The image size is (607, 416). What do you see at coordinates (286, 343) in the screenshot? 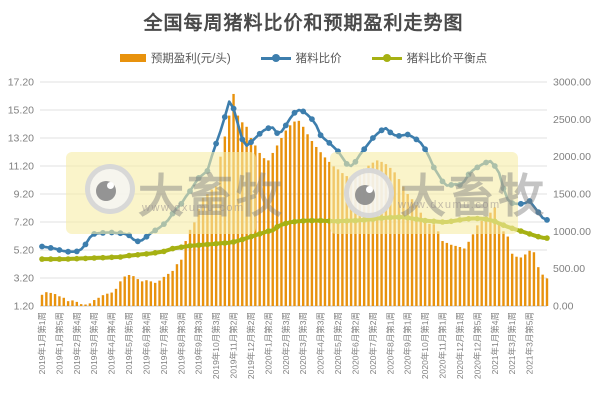
I see `svg-text: 2020年2月第3周` at bounding box center [286, 343].